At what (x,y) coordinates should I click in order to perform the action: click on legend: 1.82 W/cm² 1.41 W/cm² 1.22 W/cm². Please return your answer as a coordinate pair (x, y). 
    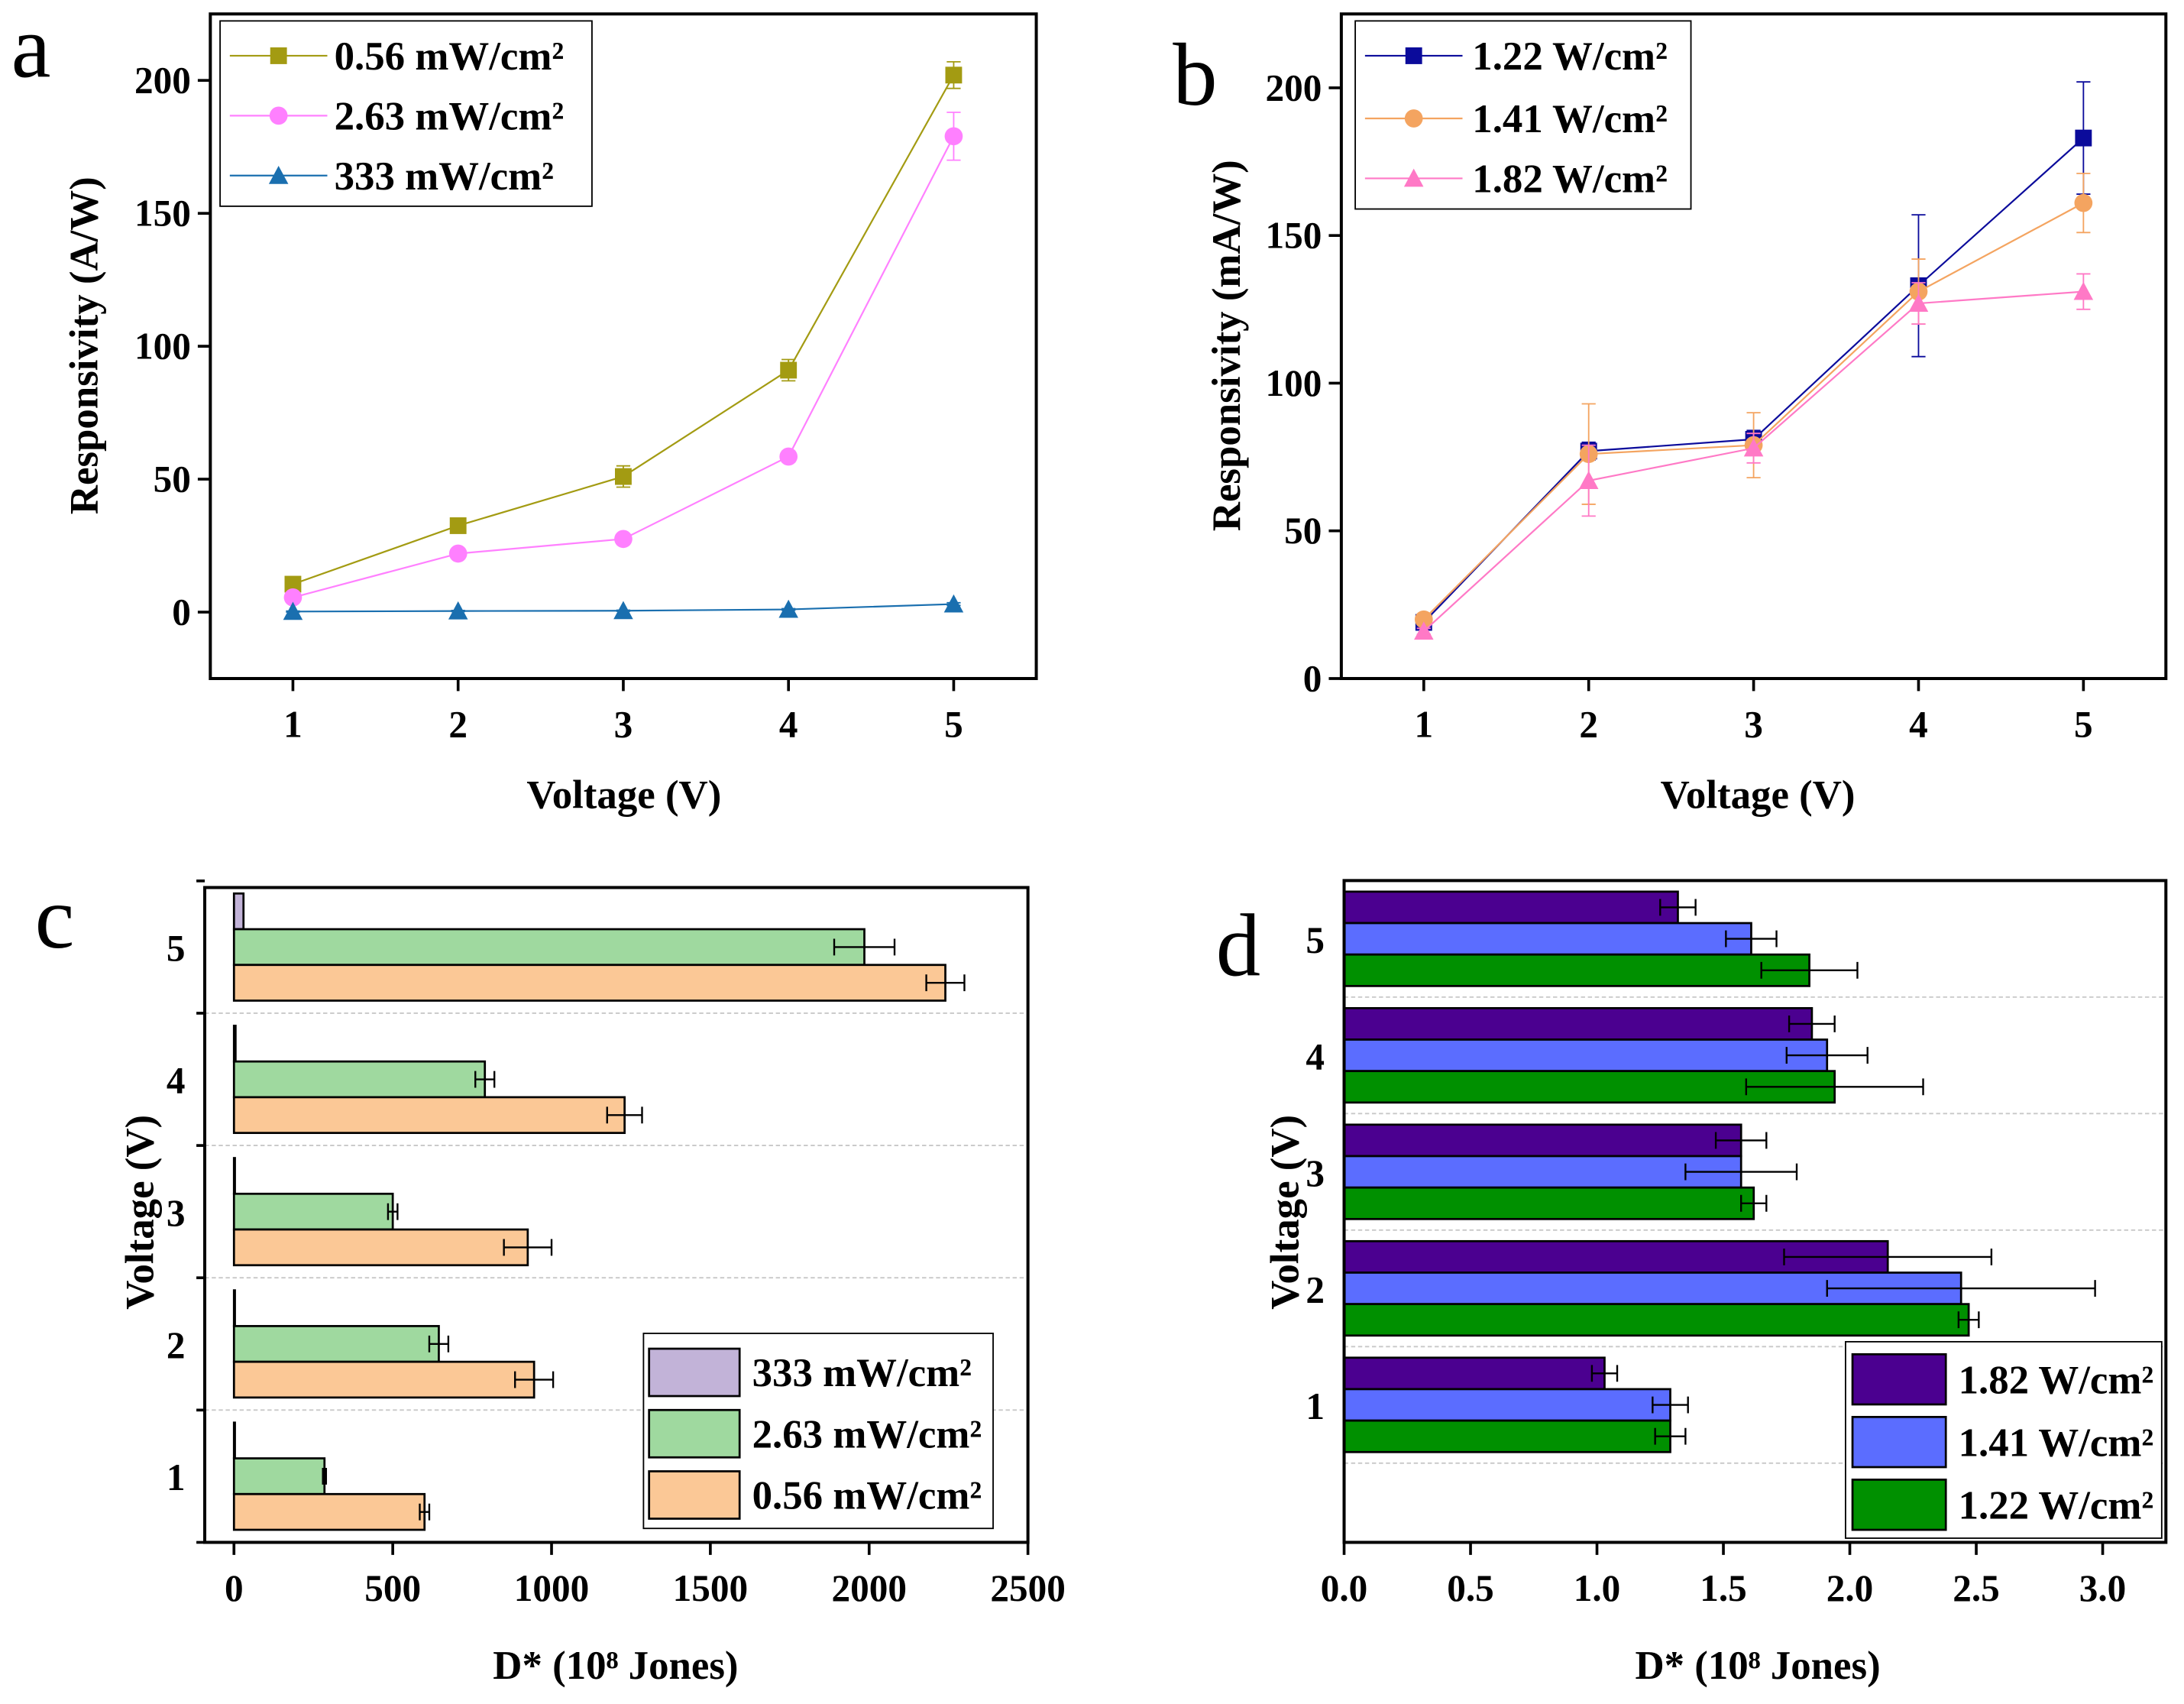
    Looking at the image, I should click on (2004, 1440).